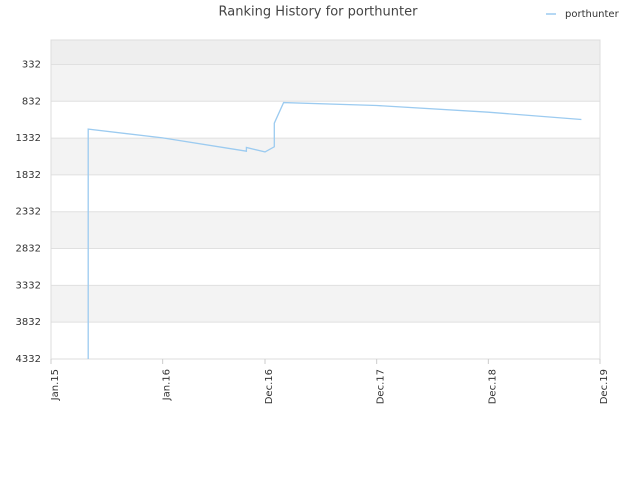 This screenshot has height=480, width=640. I want to click on x-tick-label: Dec.16, so click(269, 386).